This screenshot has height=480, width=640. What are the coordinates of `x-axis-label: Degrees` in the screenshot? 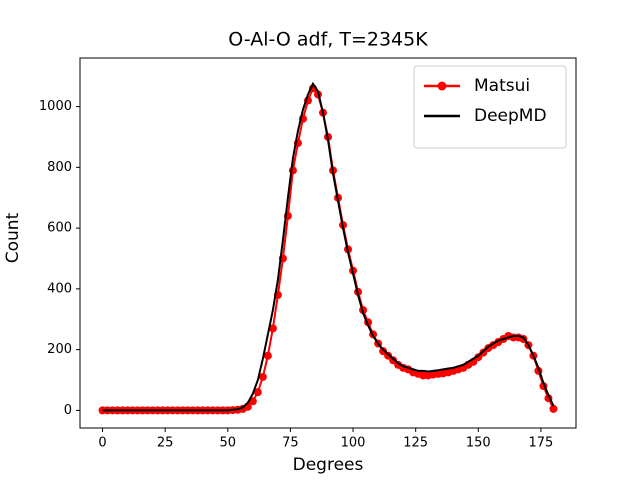 It's located at (328, 465).